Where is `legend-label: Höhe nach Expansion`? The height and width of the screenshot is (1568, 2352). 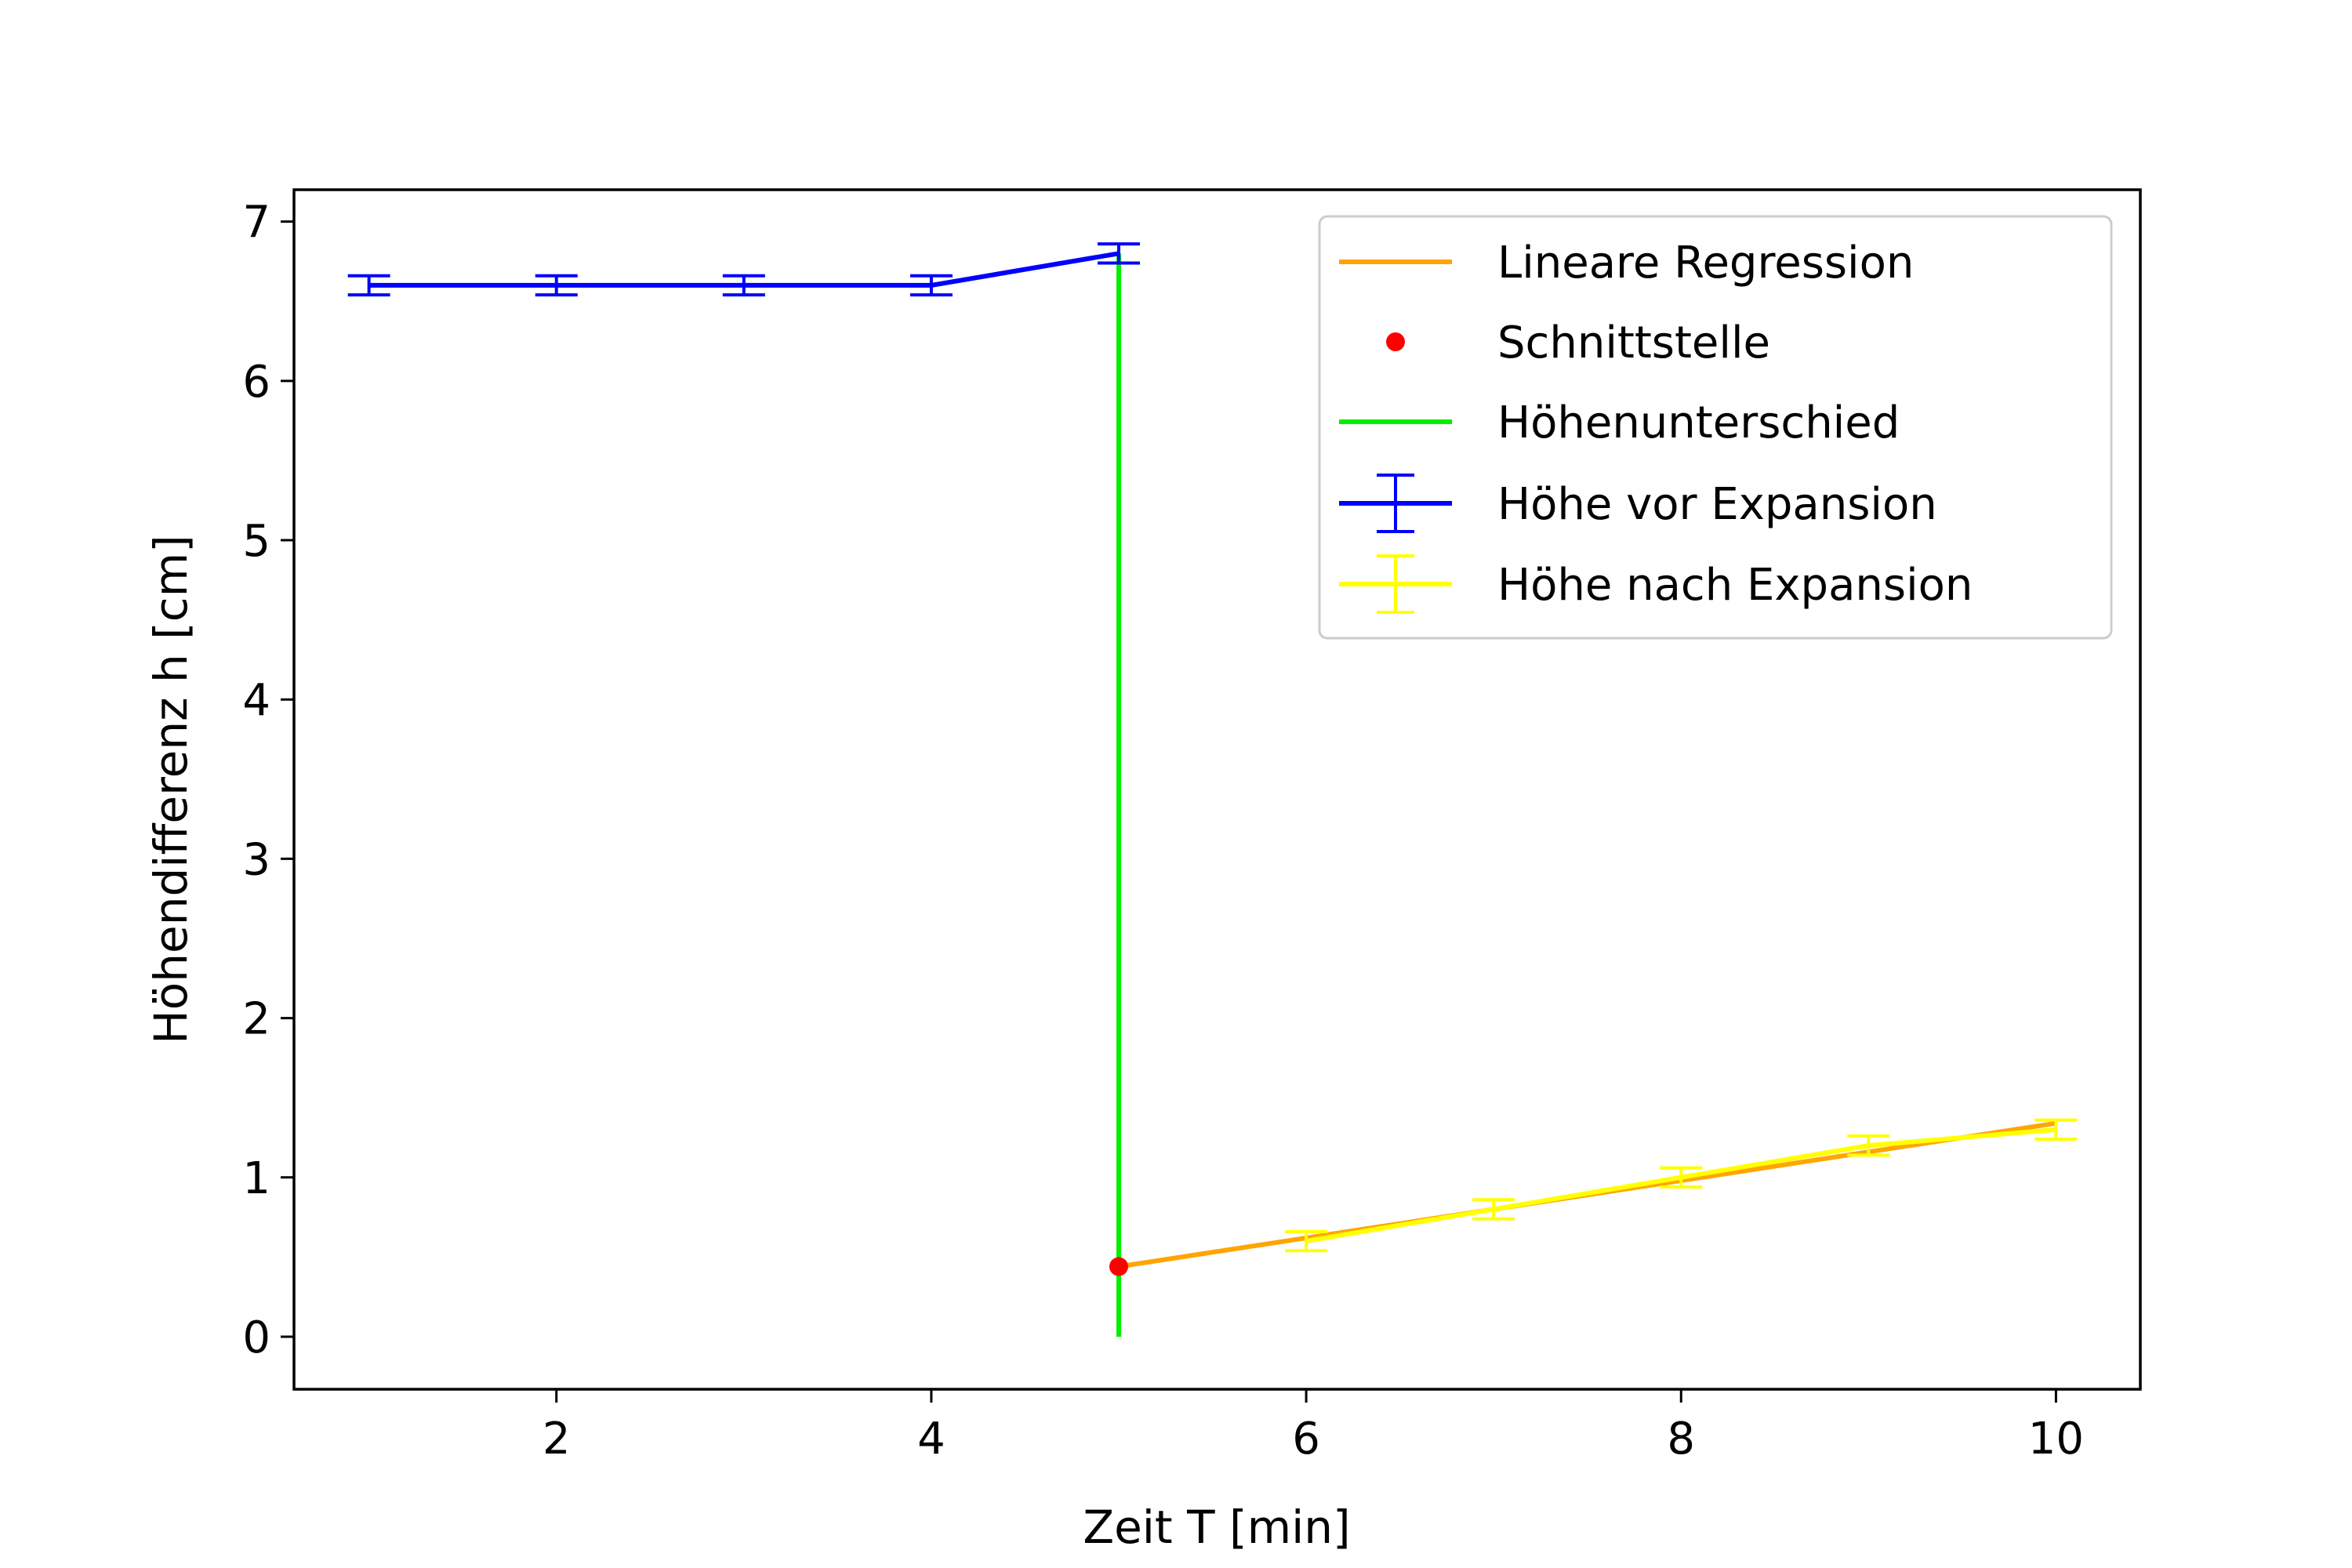
legend-label: Höhe nach Expansion is located at coordinates (1735, 585).